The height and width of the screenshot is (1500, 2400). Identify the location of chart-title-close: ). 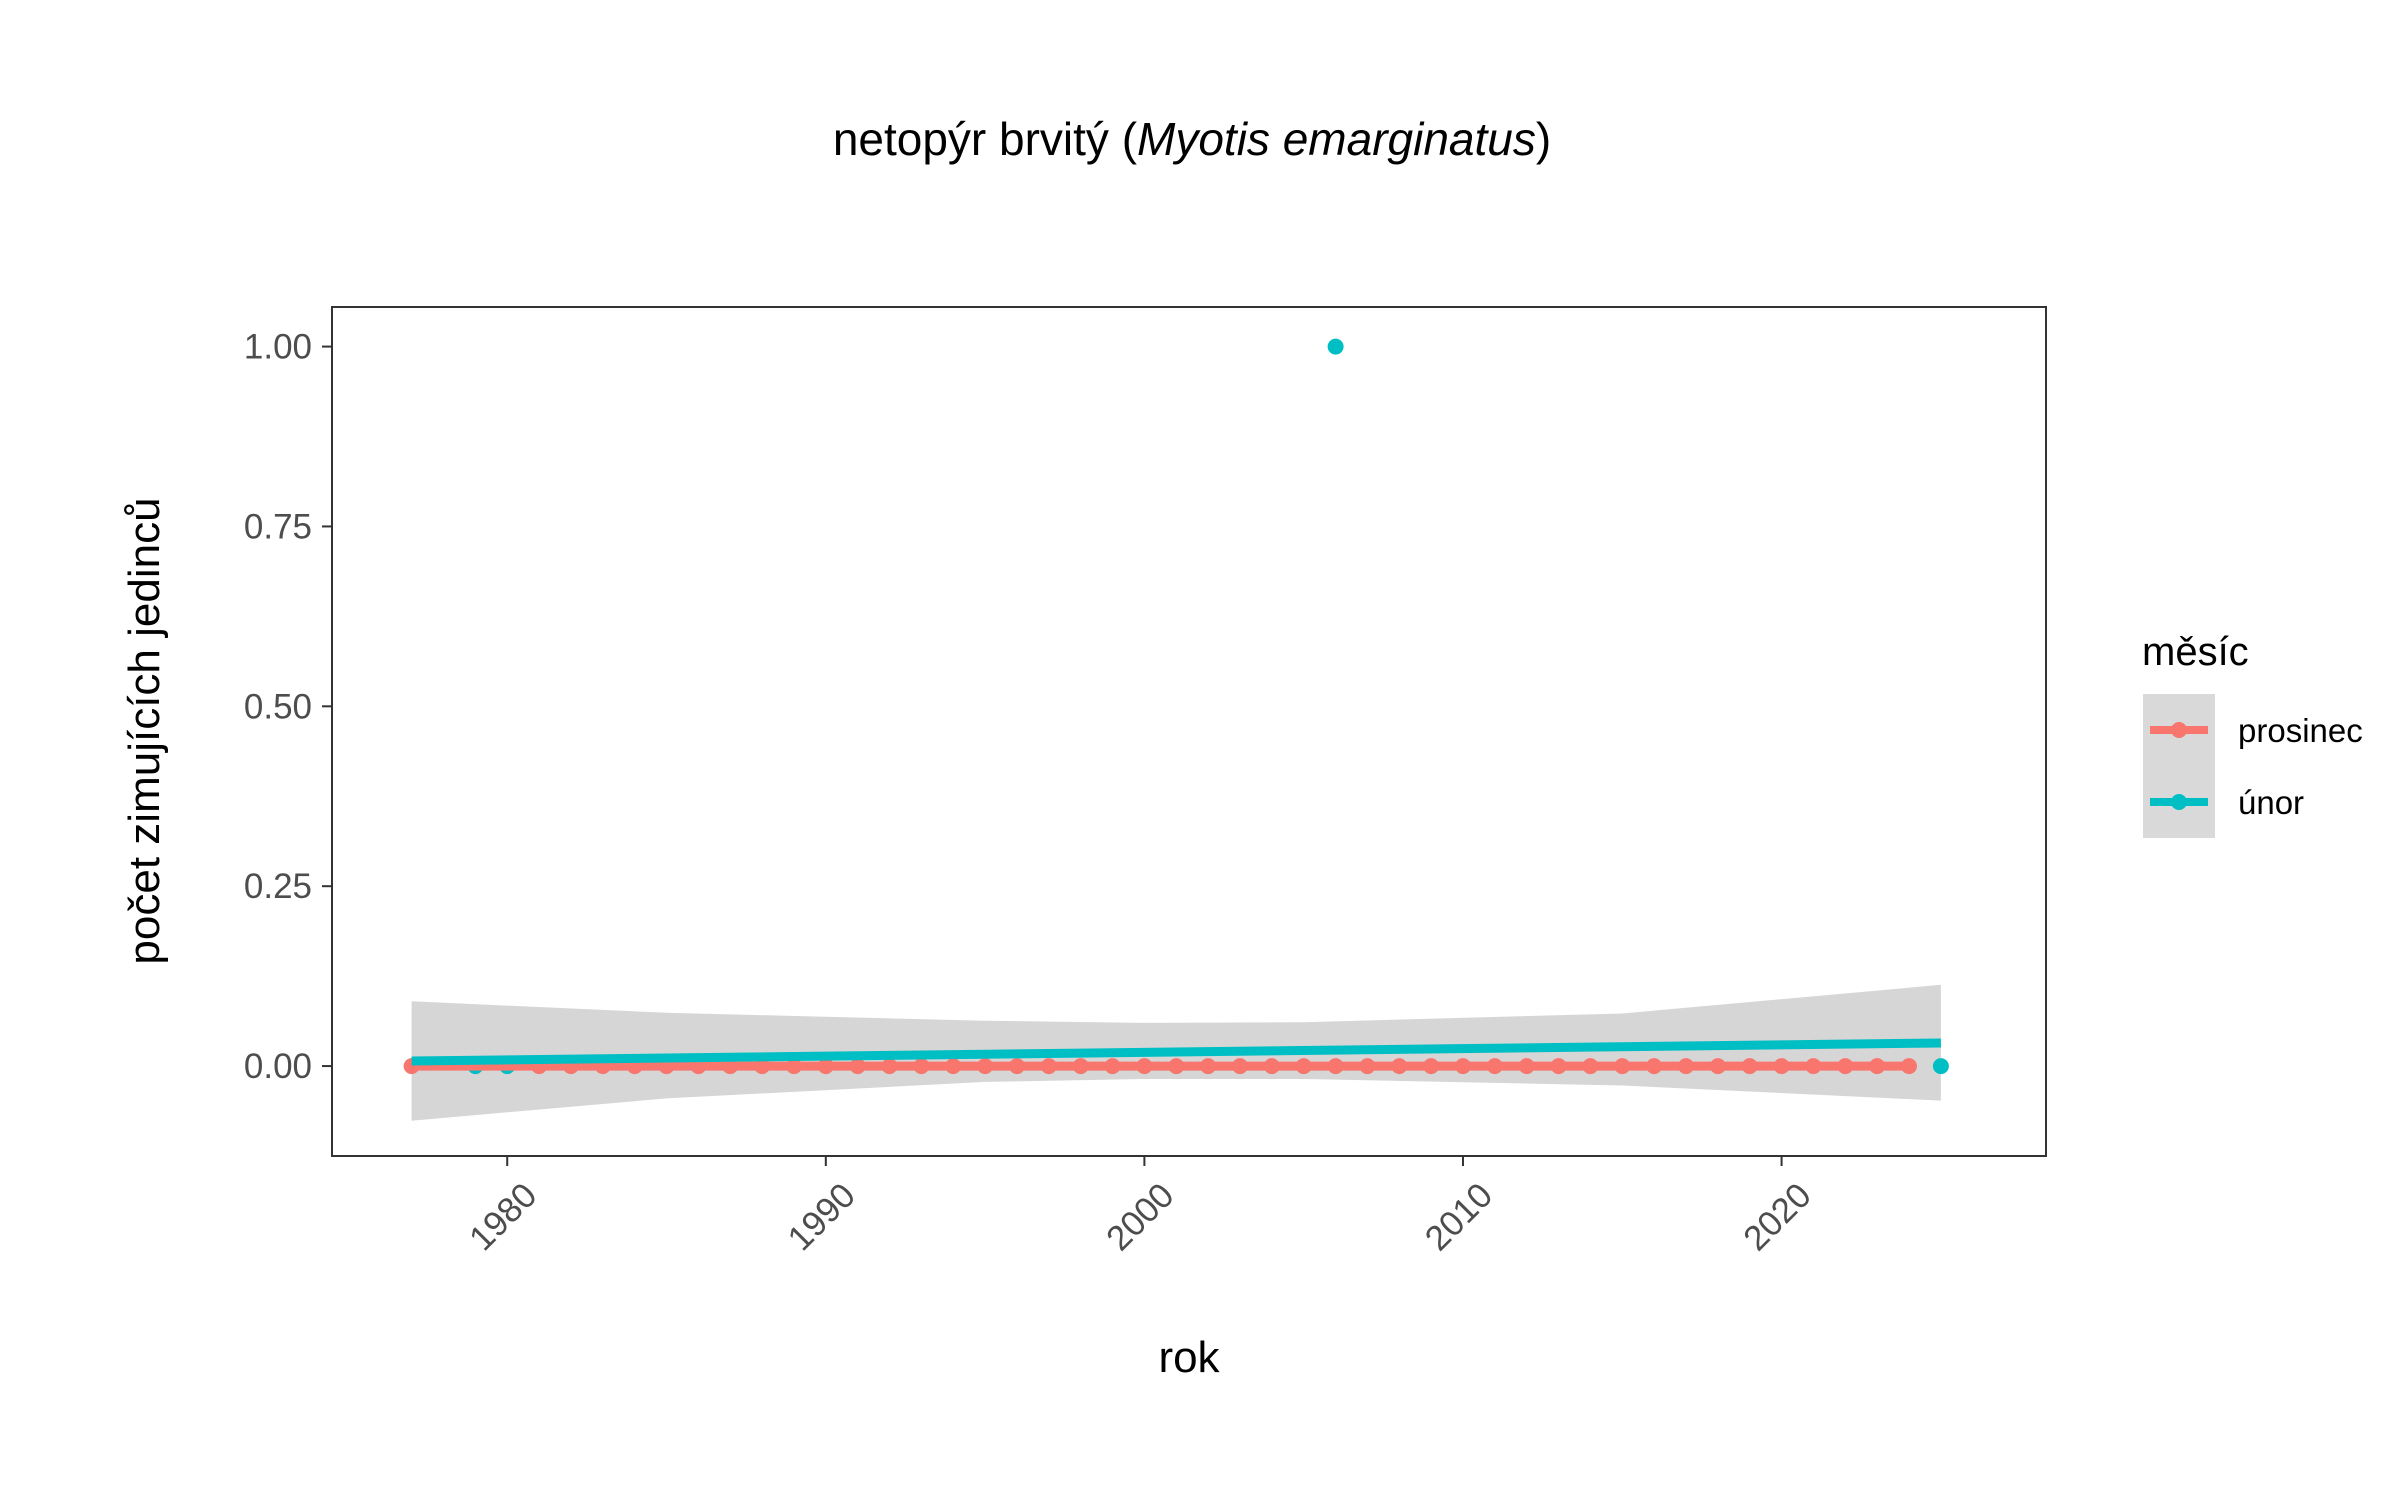
(1543, 139).